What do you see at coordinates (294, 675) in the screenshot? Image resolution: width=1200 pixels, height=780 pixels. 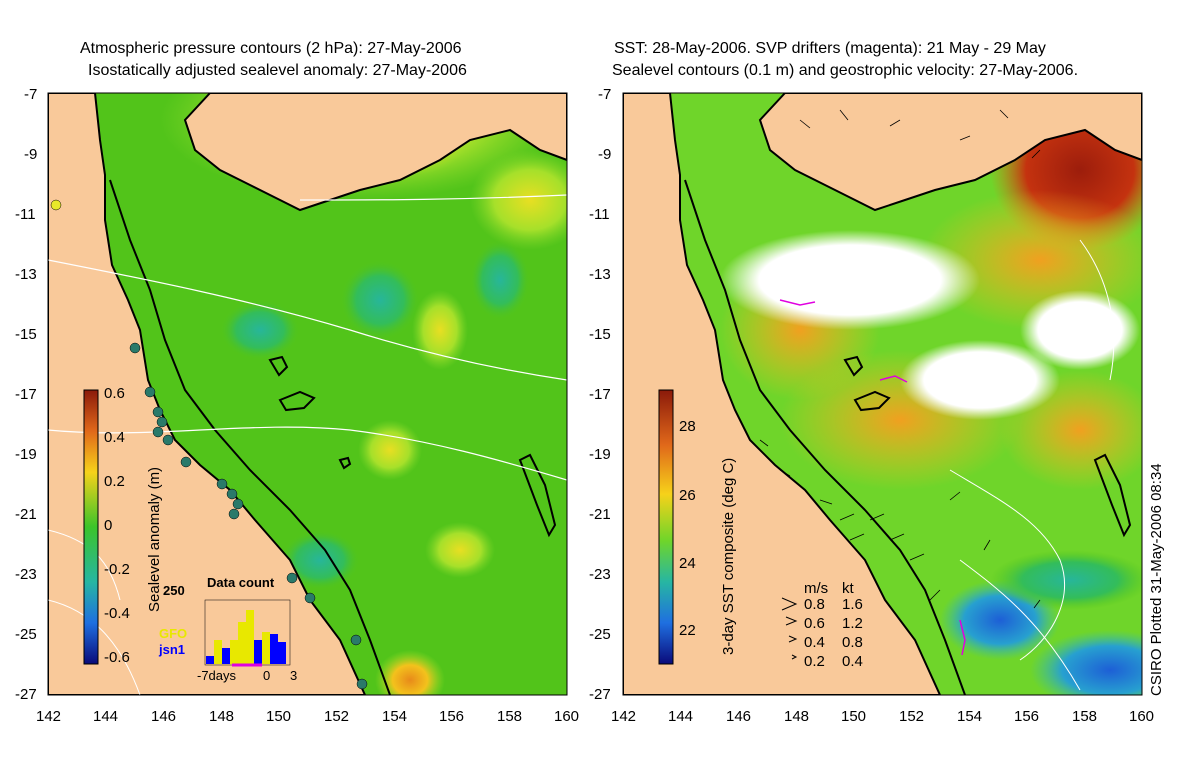 I see `inset-xlabel-three: 3` at bounding box center [294, 675].